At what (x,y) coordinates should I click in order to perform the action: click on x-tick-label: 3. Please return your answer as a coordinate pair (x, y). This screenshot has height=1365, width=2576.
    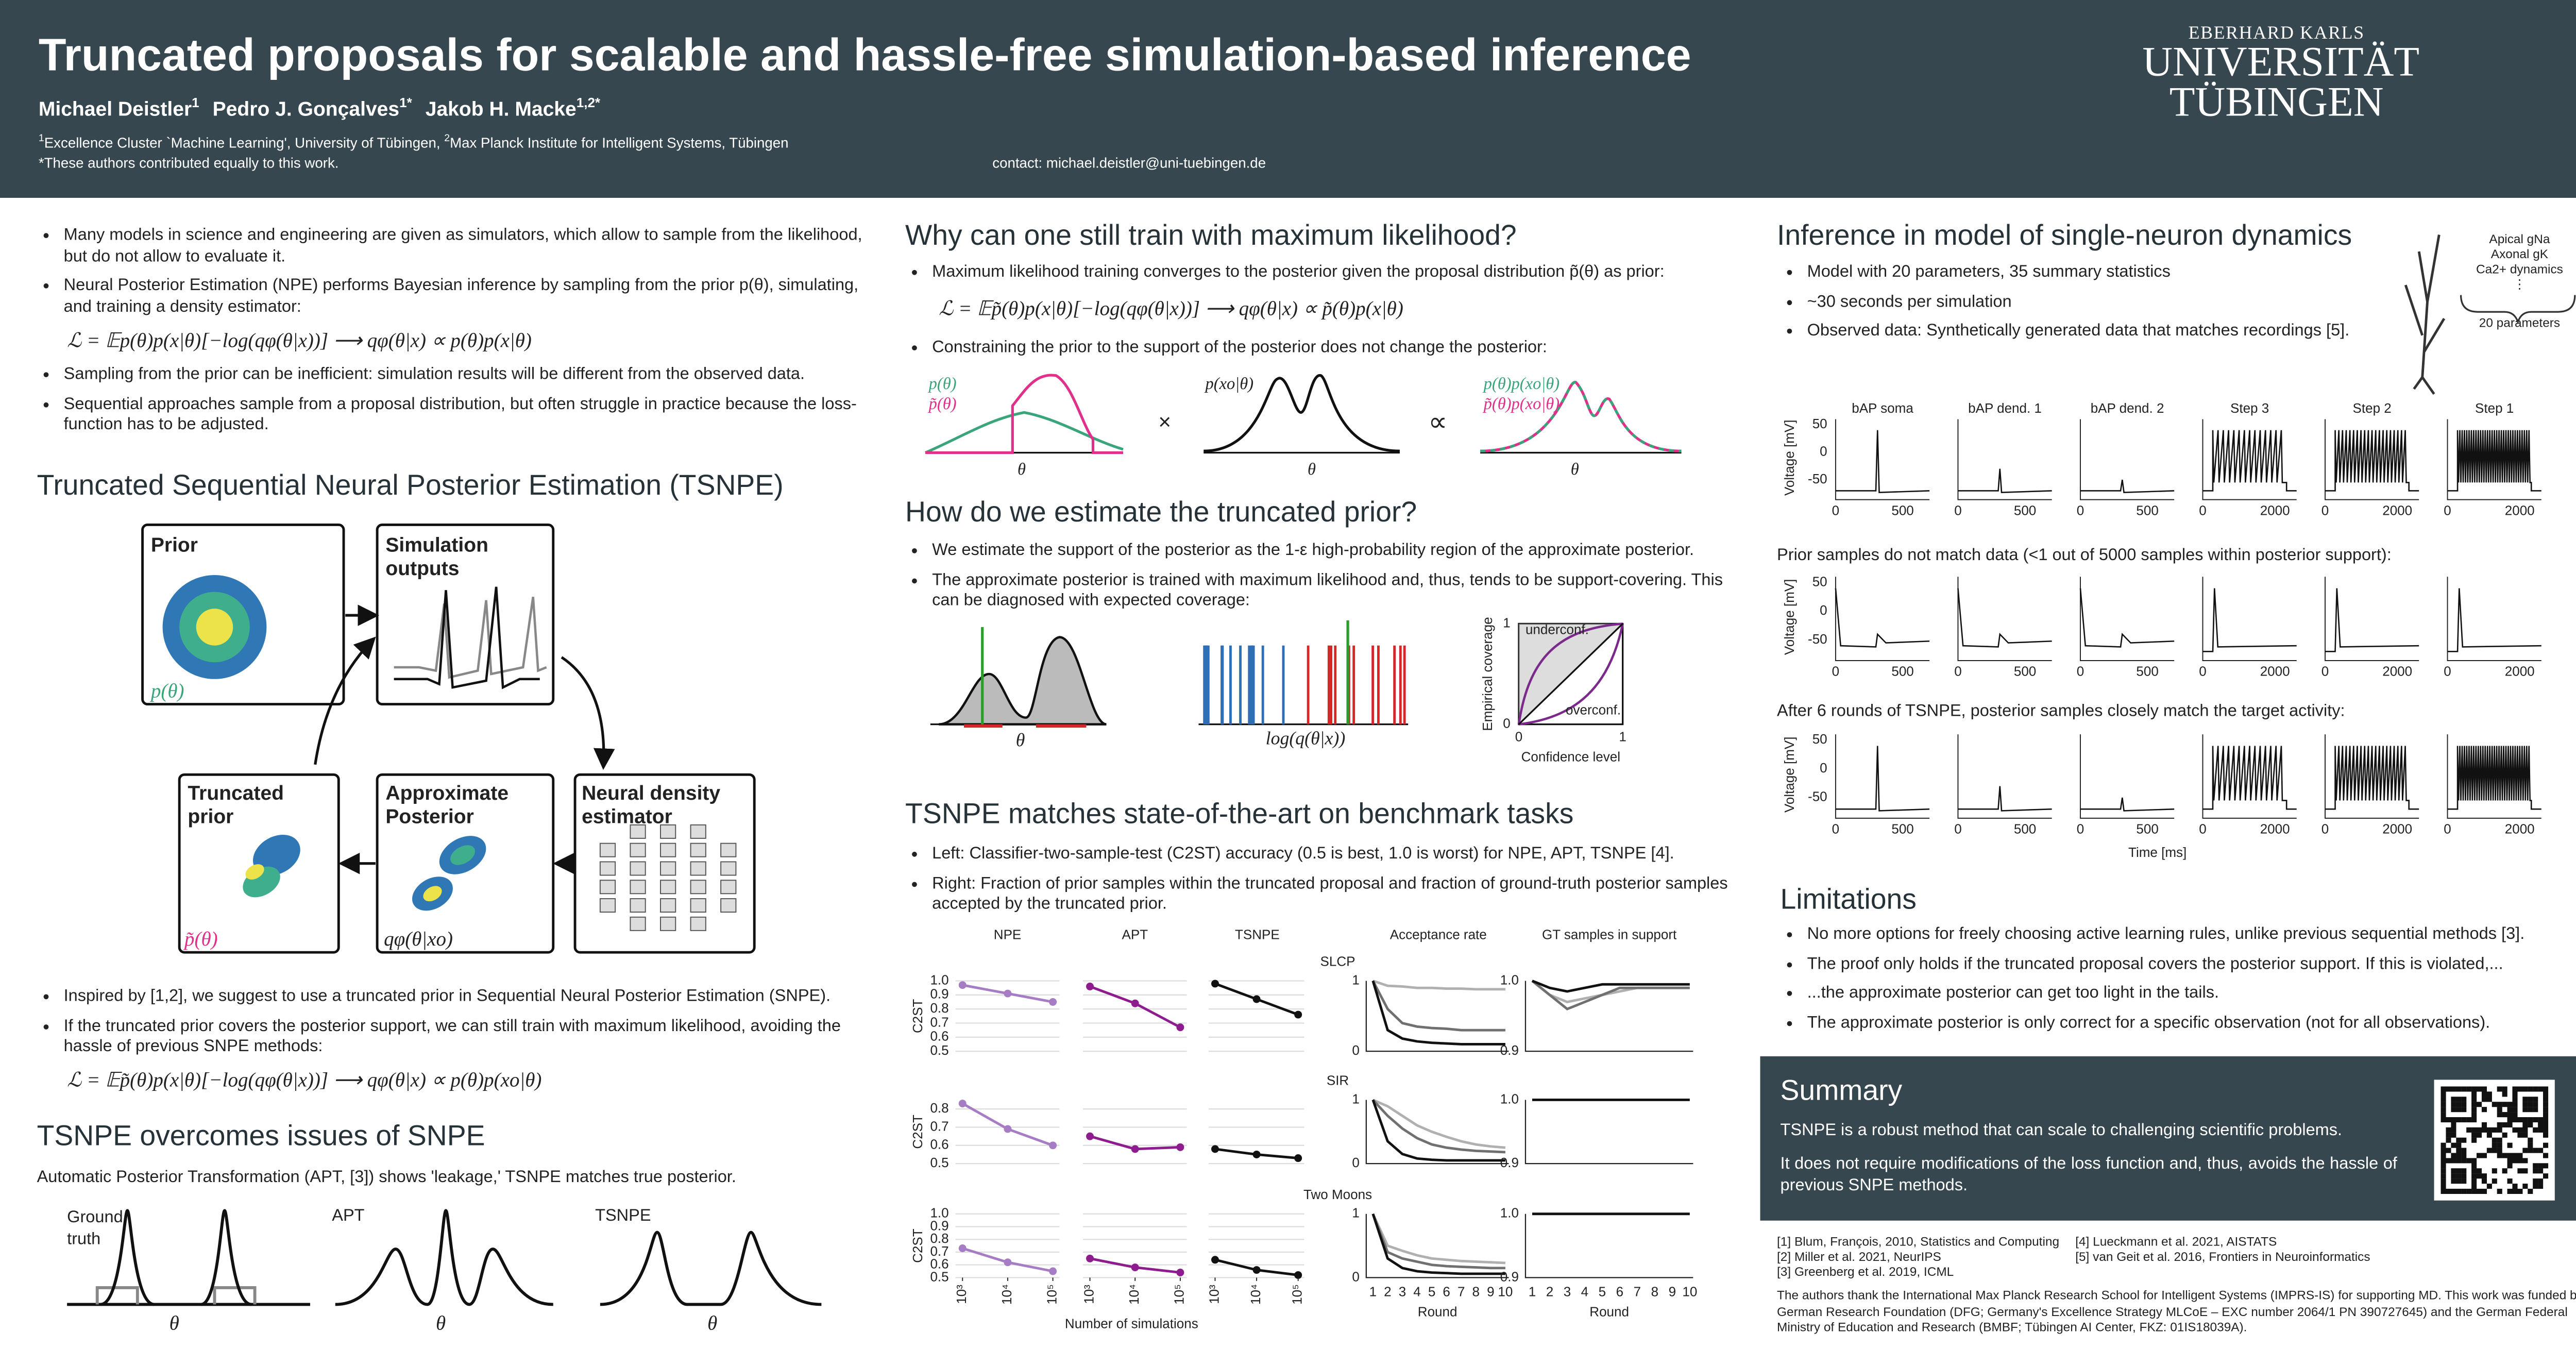
    Looking at the image, I should click on (1567, 1292).